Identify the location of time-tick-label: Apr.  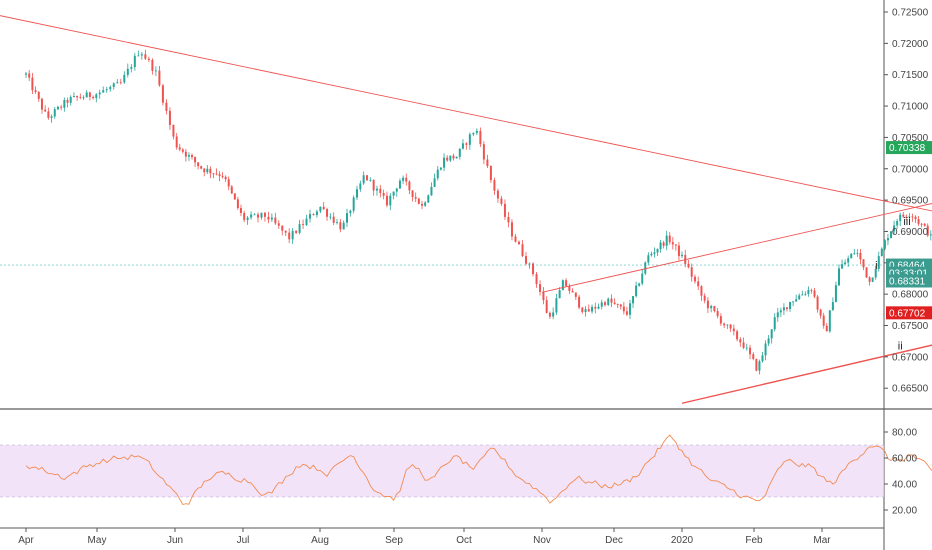
(26, 540).